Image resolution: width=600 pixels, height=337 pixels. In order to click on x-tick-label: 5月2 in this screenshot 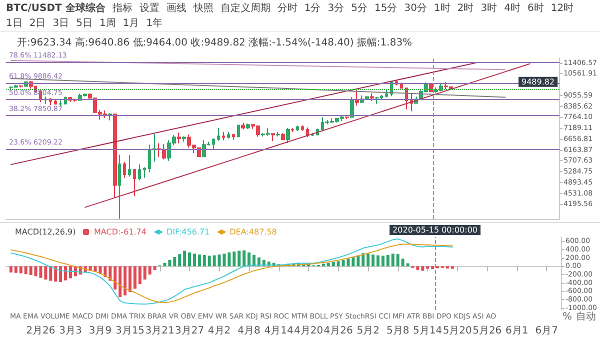, I will do `click(368, 331)`.